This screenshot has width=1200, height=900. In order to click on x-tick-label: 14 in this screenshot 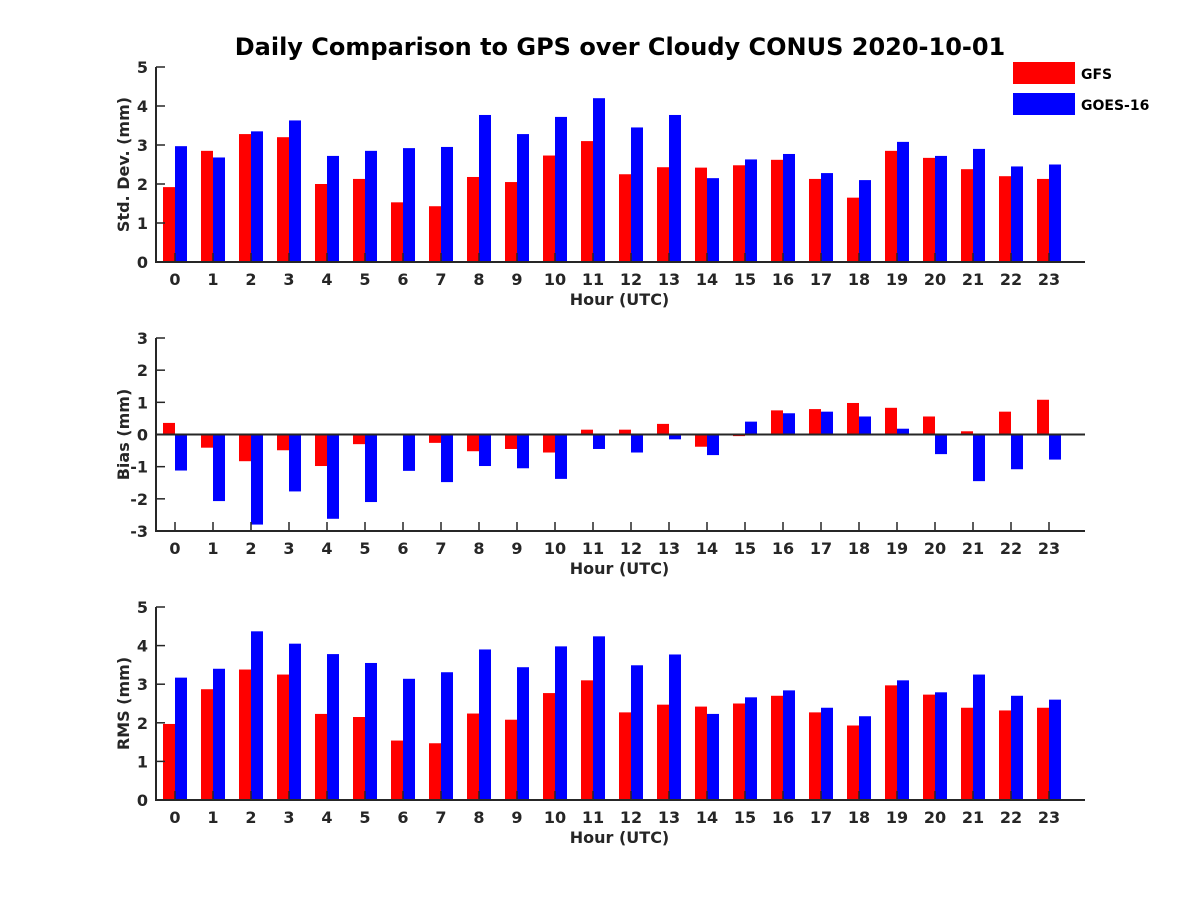, I will do `click(707, 279)`.